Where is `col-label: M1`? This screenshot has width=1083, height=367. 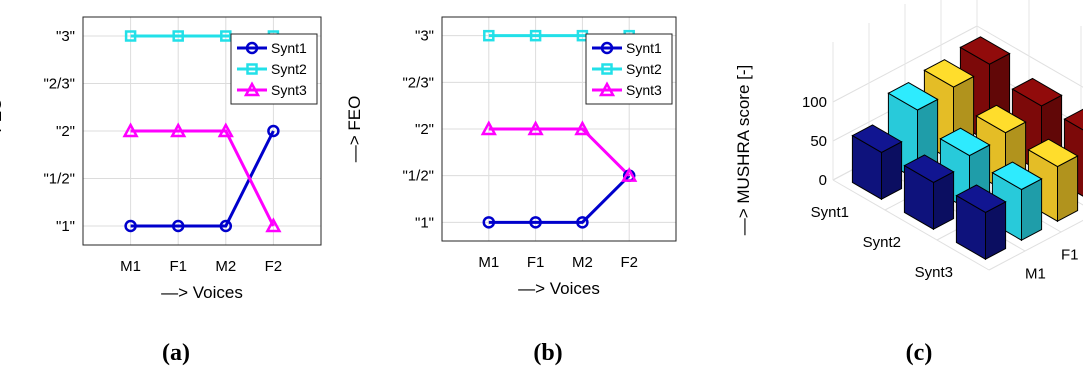 col-label: M1 is located at coordinates (1035, 274).